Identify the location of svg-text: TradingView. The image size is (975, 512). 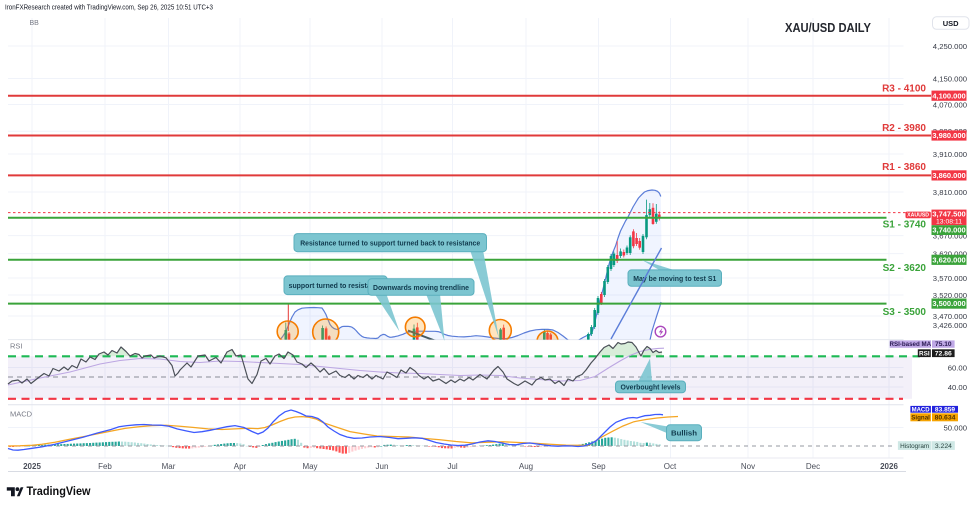
(59, 491).